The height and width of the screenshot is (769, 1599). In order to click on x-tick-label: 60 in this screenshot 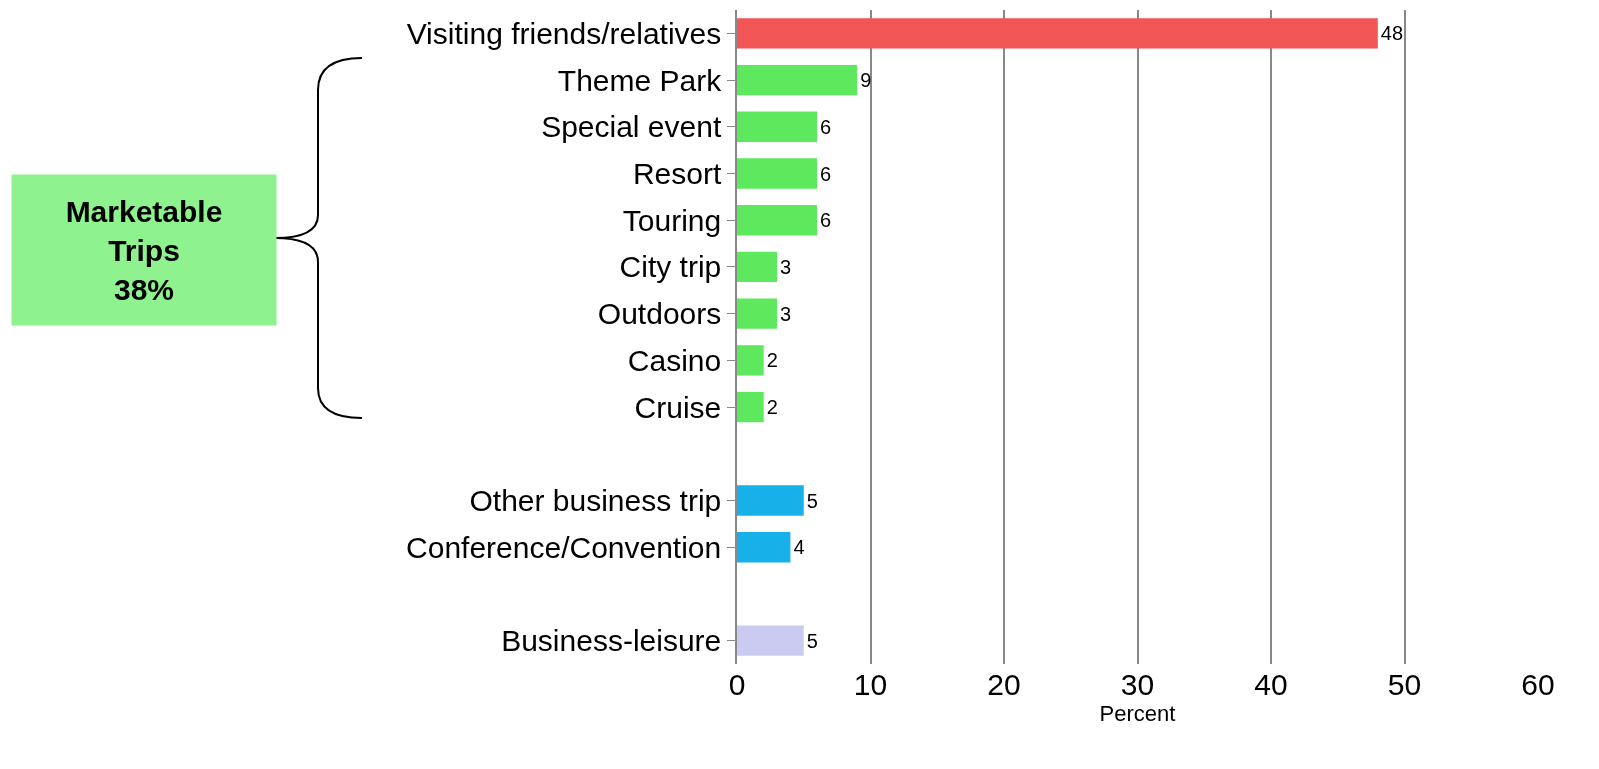, I will do `click(1538, 684)`.